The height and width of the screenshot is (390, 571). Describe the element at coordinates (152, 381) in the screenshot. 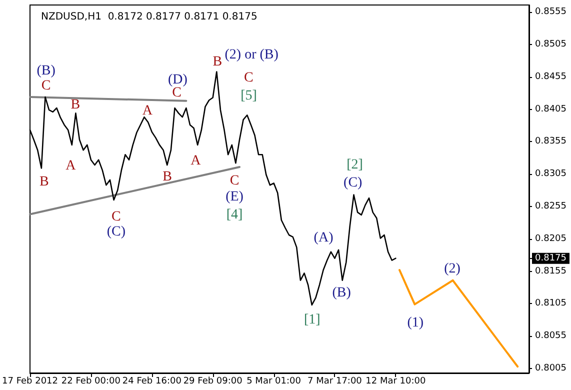

I see `x-tick-label: 24 Feb 16:00` at that location.